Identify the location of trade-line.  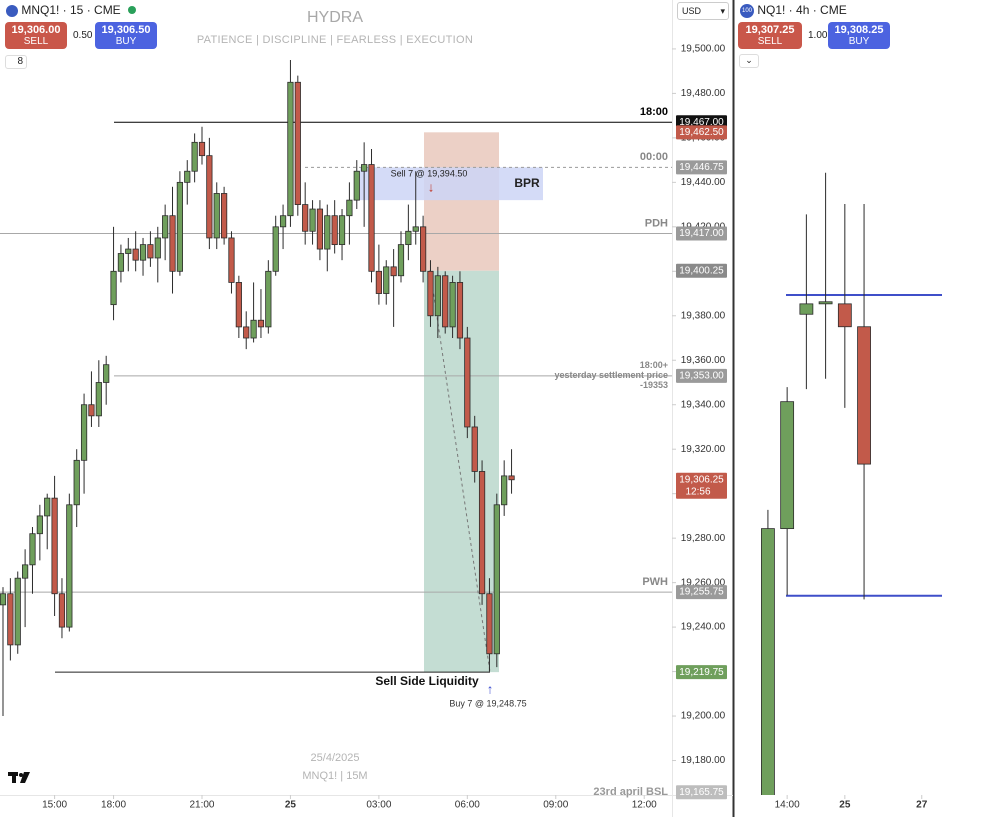
(460, 471).